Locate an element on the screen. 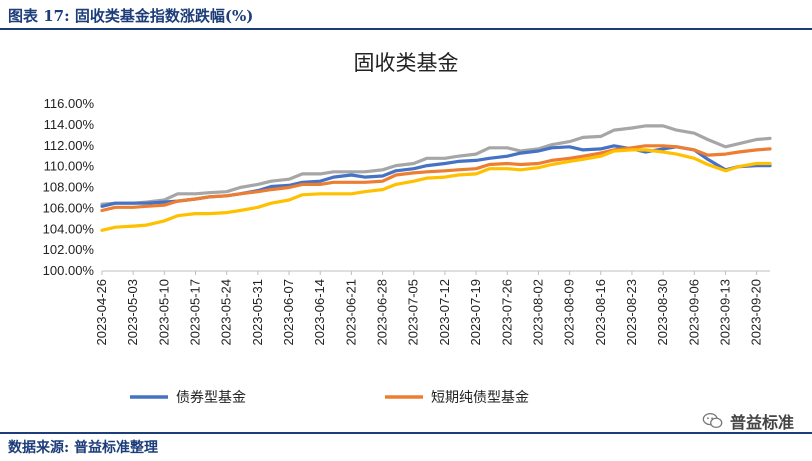 The width and height of the screenshot is (812, 461). x-tick-label: 2023-07-12 is located at coordinates (444, 312).